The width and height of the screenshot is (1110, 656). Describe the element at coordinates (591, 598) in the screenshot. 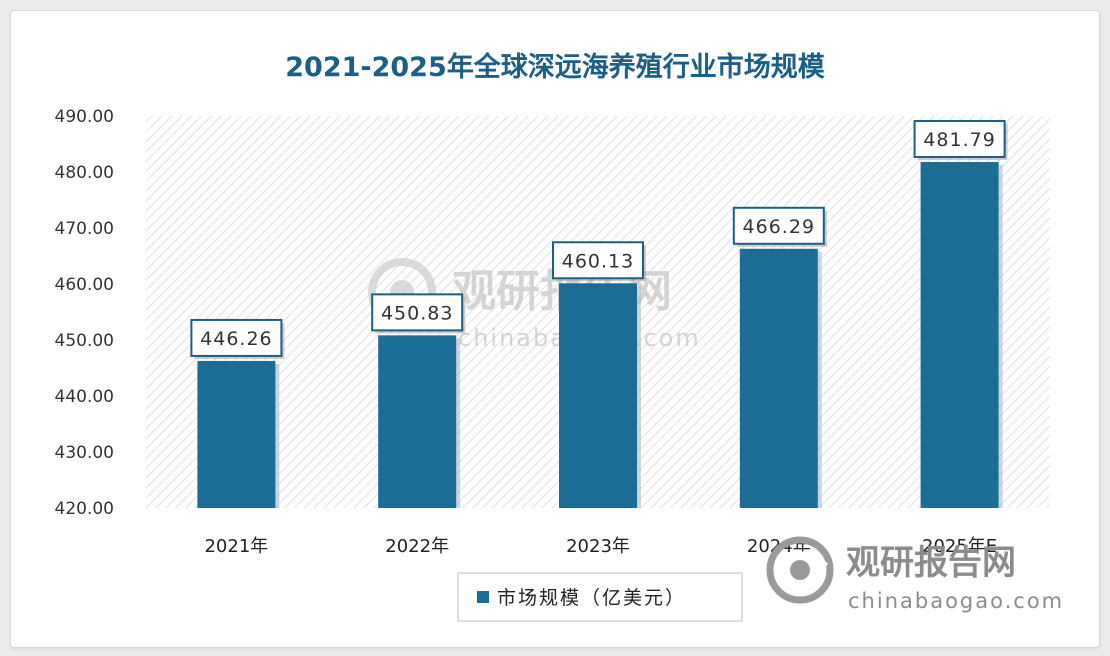

I see `legend-label: 市场规模（亿美元）` at that location.